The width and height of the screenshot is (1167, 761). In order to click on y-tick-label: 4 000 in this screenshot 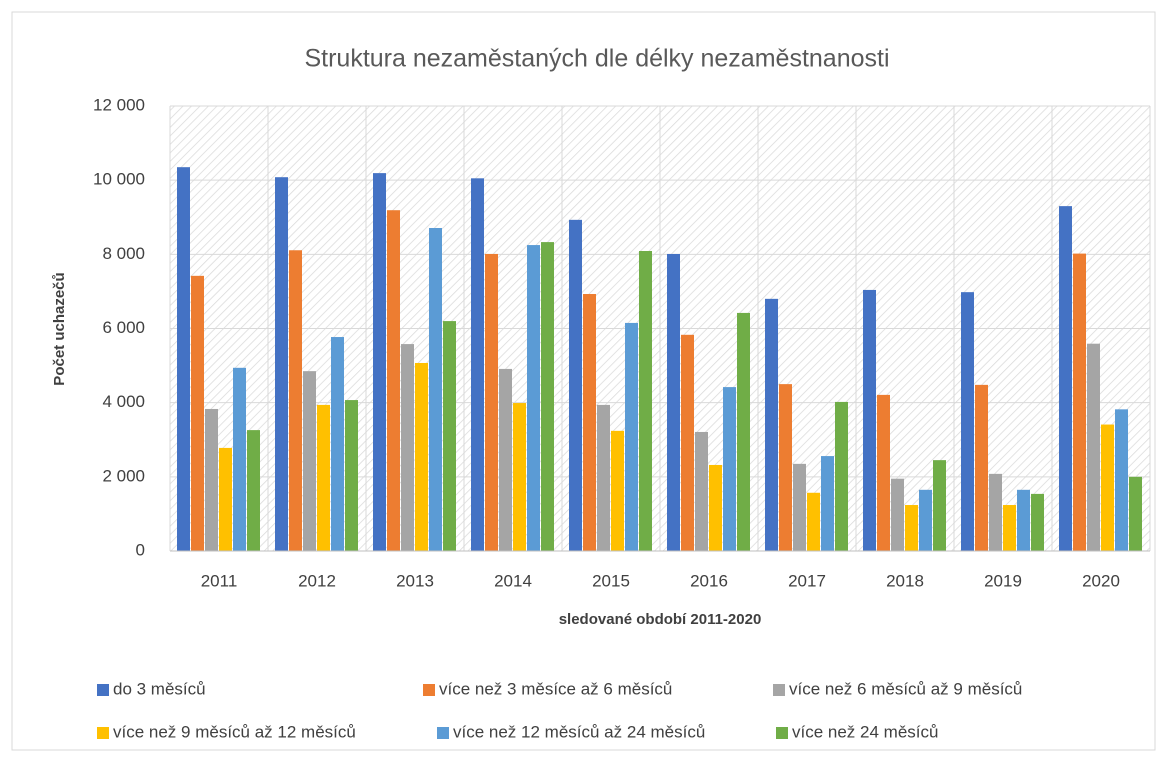, I will do `click(123, 401)`.